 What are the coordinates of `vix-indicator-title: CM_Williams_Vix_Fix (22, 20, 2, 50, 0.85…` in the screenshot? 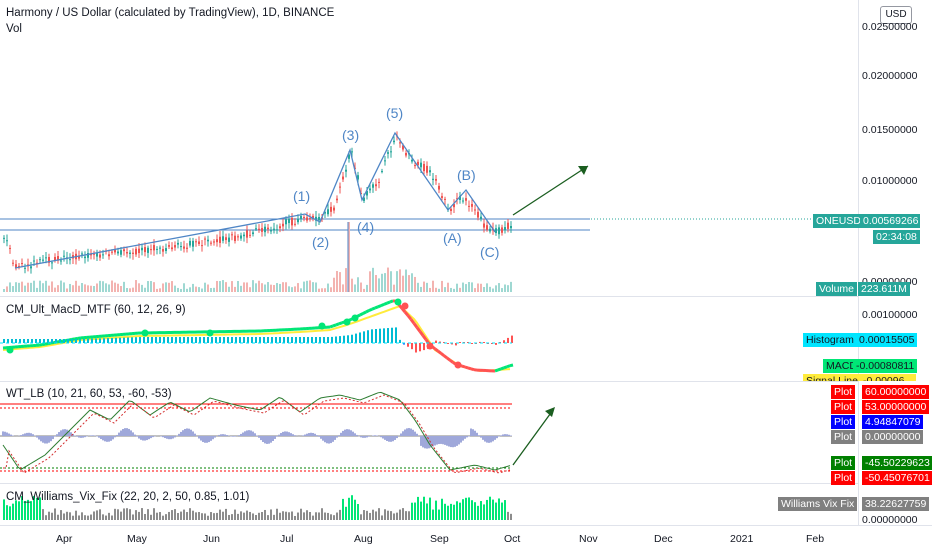 It's located at (128, 497).